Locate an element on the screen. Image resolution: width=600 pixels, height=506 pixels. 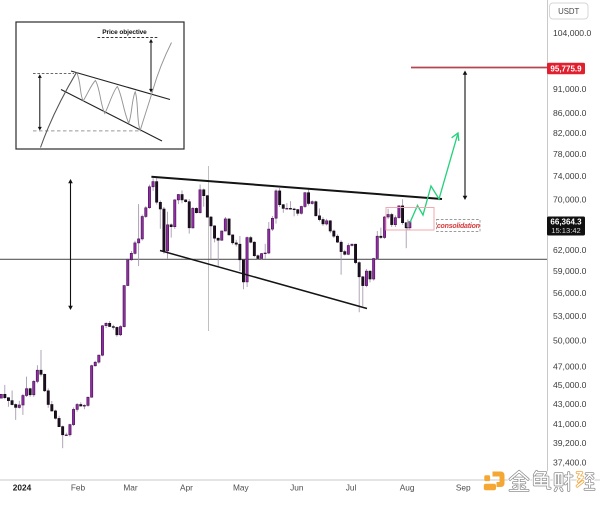
svg-text: Mar is located at coordinates (130, 488).